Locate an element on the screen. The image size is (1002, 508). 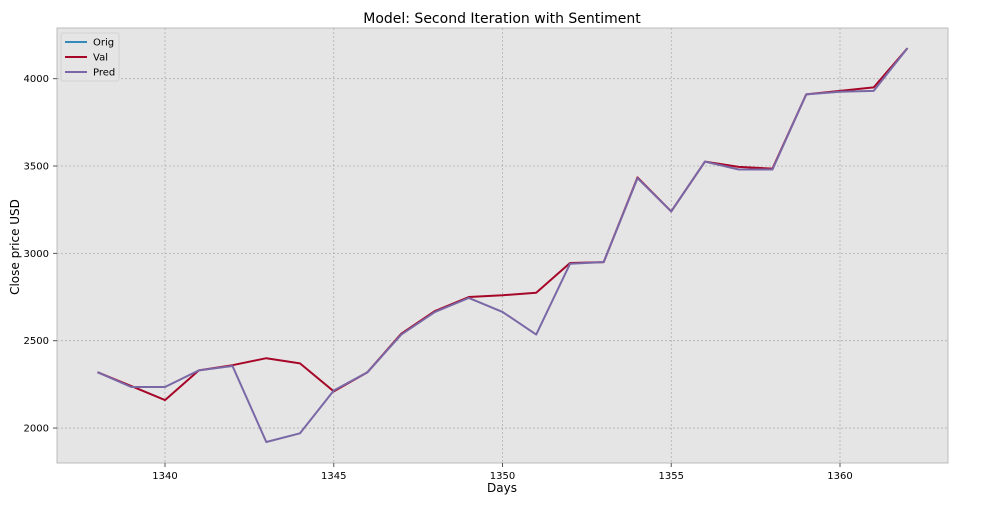
x-tick-label: 1355 is located at coordinates (671, 476).